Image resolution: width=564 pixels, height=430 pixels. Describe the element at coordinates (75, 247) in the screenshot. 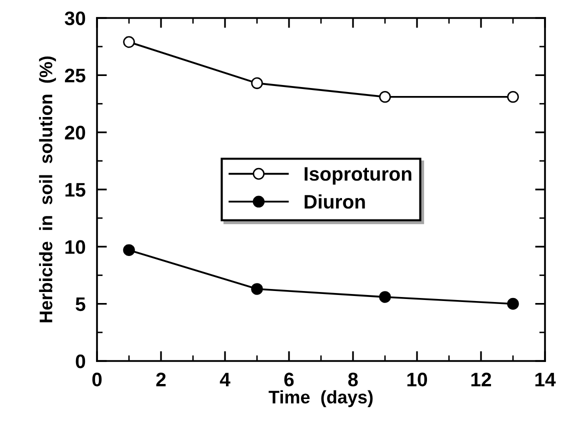

I see `y-tick-label: 10` at that location.